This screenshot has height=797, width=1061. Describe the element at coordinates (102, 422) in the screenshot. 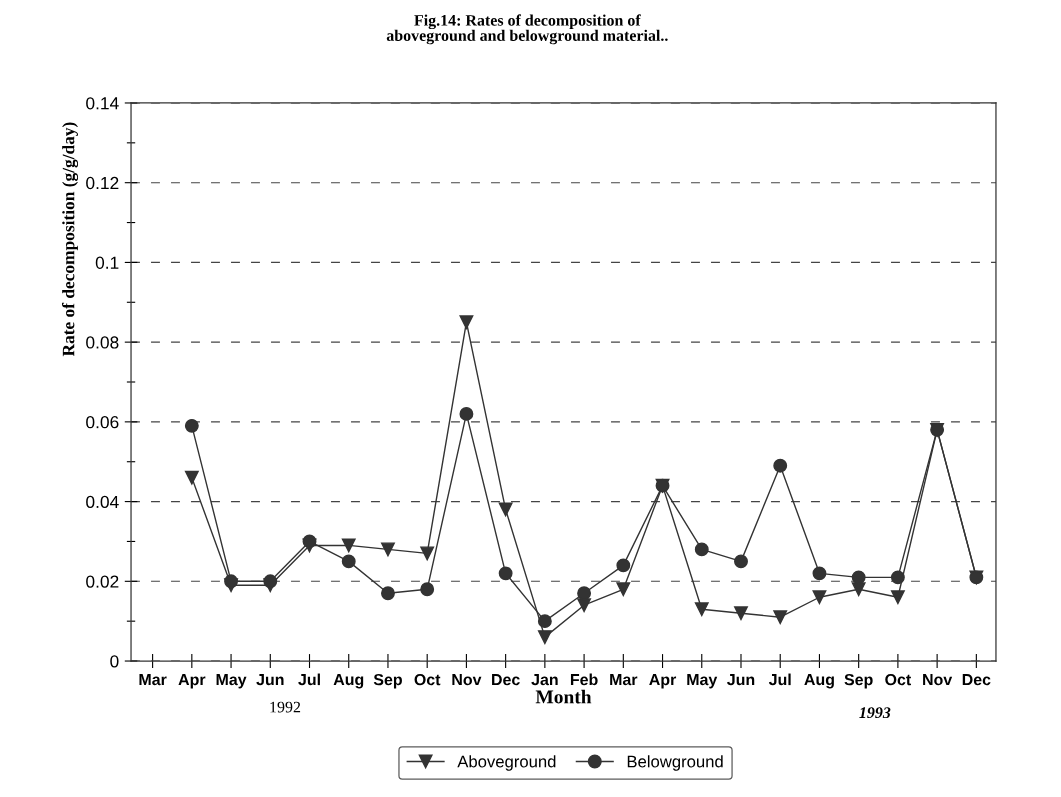

I see `y-tick-label: 0.06` at that location.